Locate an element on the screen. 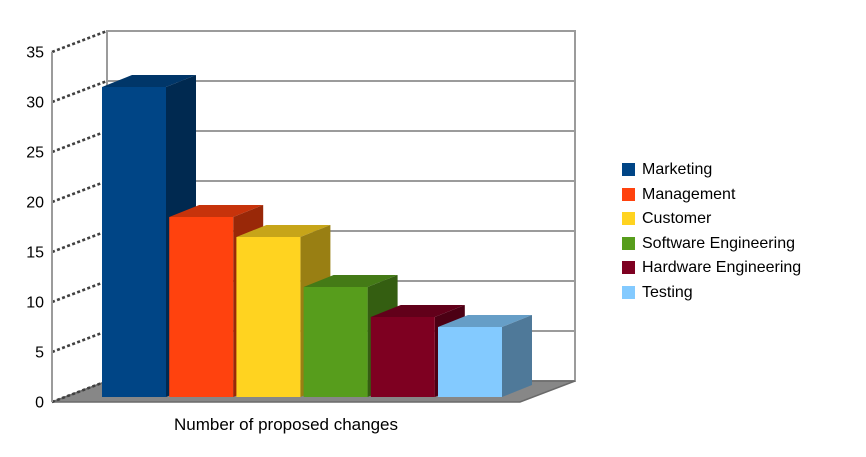  legend-swatch-hardware-engineering is located at coordinates (628, 267).